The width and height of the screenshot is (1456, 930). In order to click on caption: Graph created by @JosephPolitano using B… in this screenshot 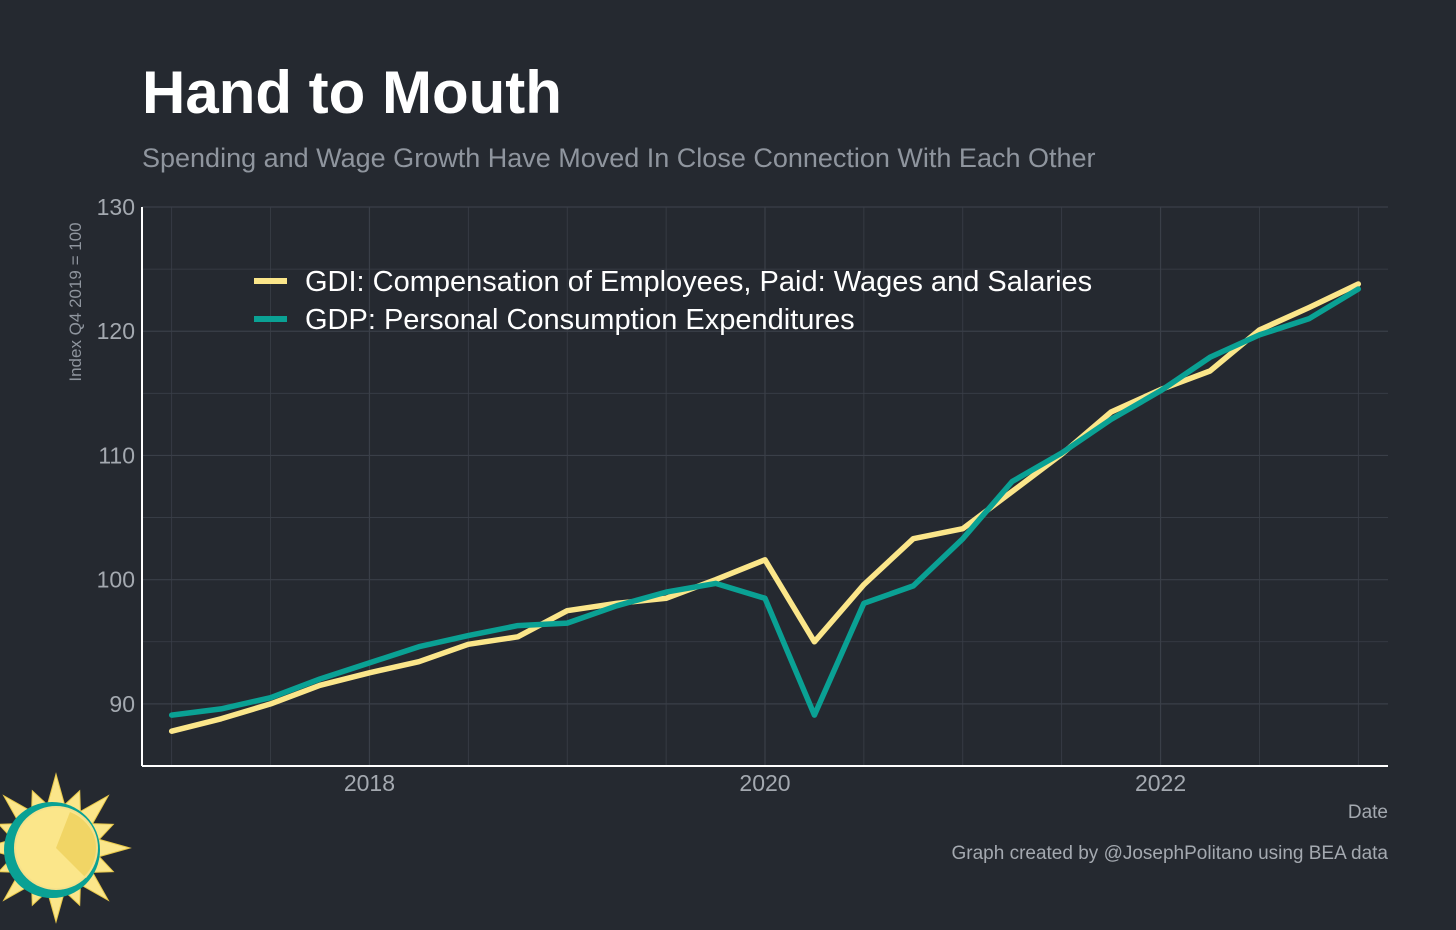, I will do `click(1169, 853)`.